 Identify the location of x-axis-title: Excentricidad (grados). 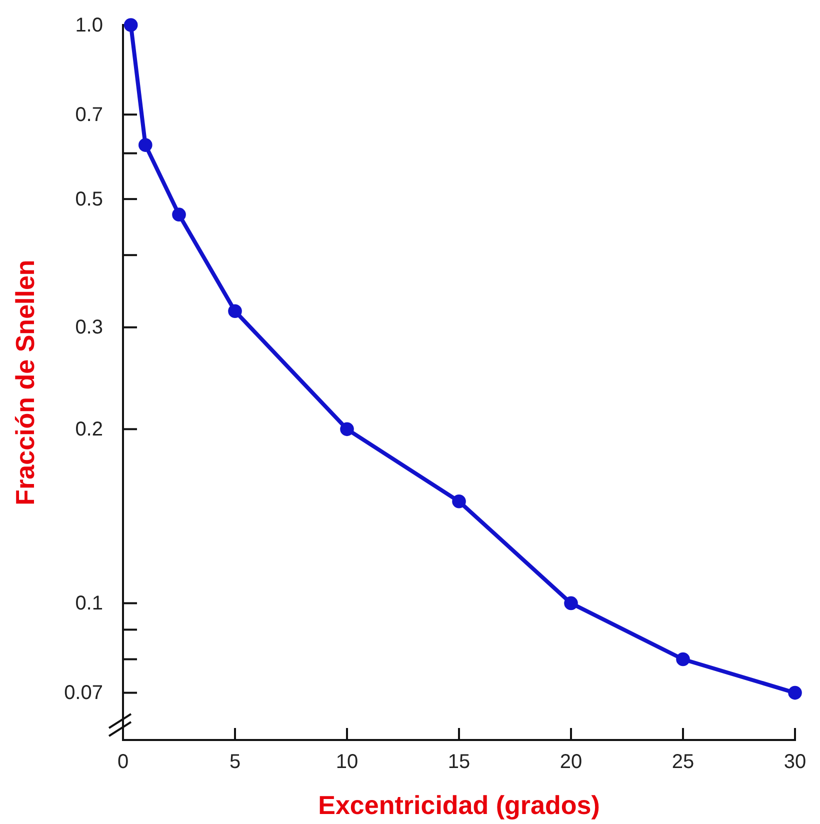
(459, 805).